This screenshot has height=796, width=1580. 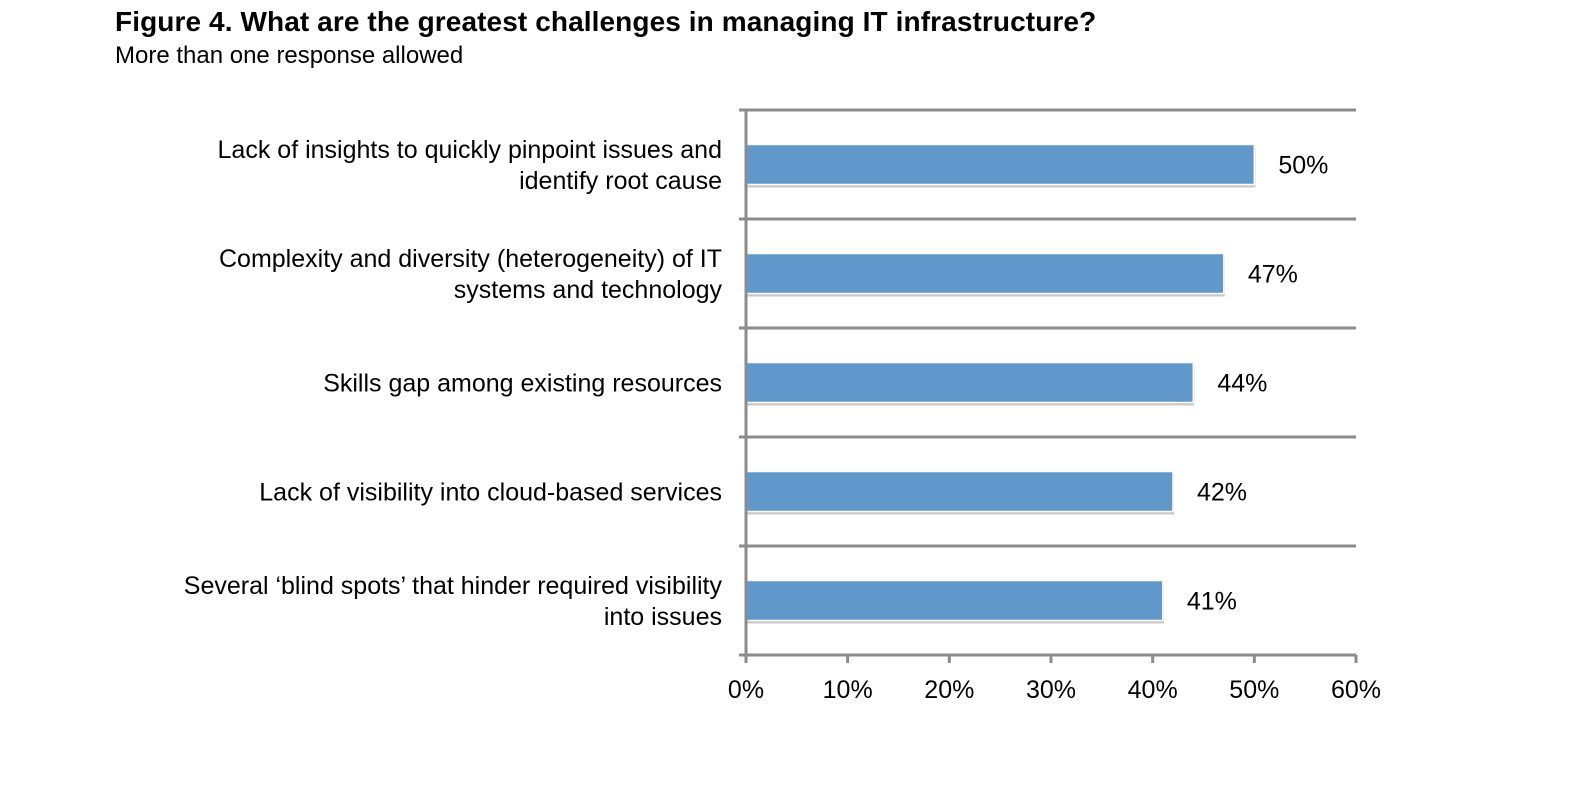 What do you see at coordinates (1153, 690) in the screenshot?
I see `x-tick-label: 40%` at bounding box center [1153, 690].